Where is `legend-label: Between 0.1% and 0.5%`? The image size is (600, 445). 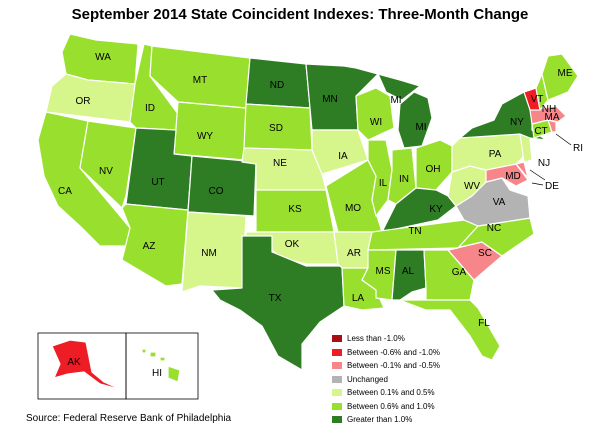 legend-label: Between 0.1% and 0.5% is located at coordinates (391, 393).